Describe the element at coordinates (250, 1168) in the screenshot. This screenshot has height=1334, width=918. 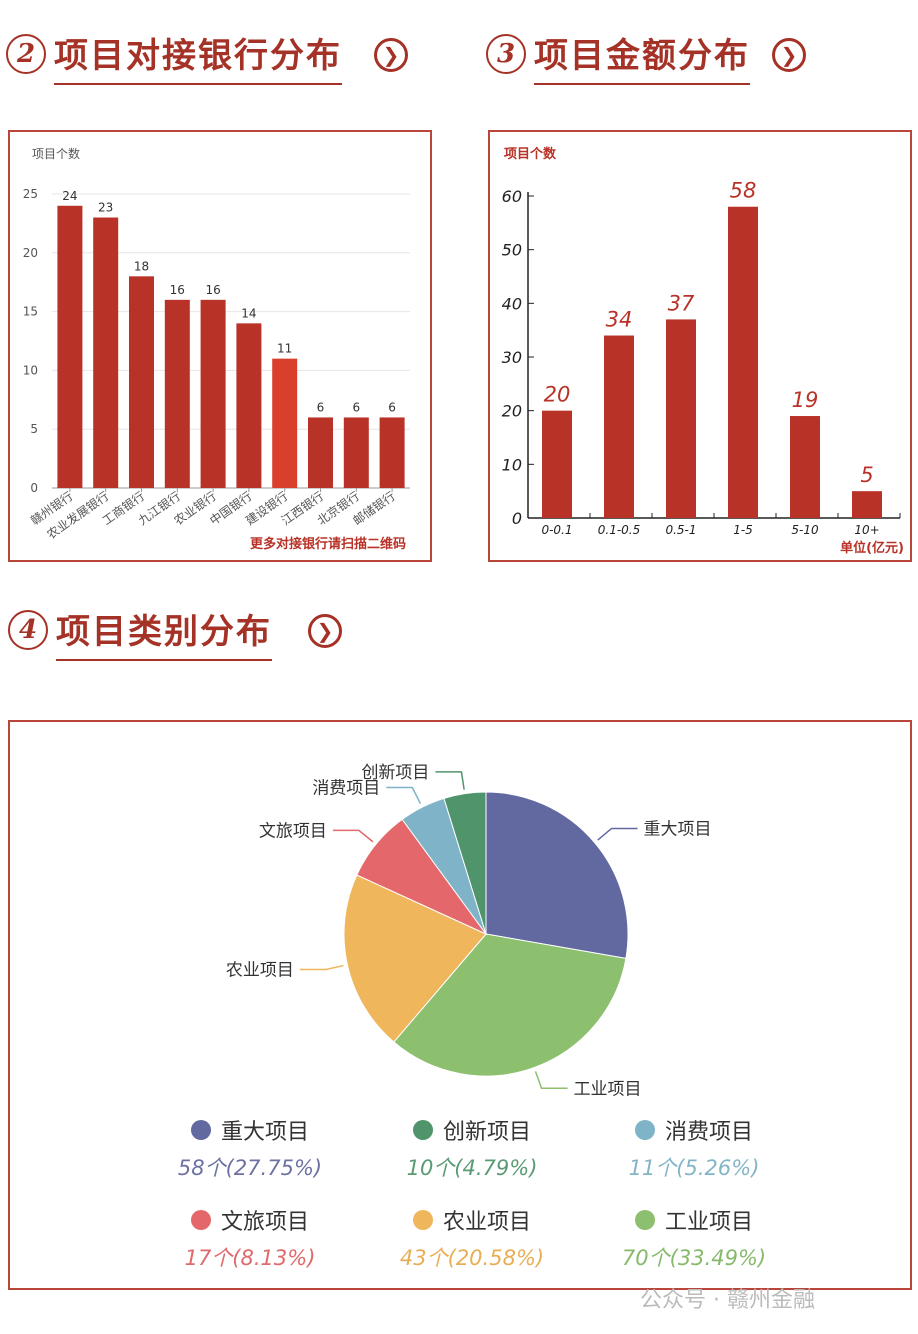
I see `legend-value: 58个(27.75%)` at that location.